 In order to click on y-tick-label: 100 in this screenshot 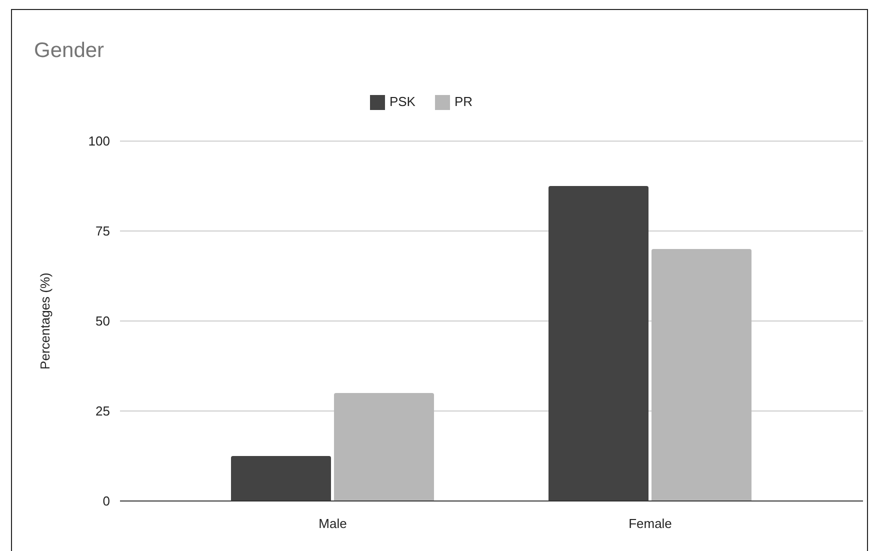, I will do `click(99, 141)`.